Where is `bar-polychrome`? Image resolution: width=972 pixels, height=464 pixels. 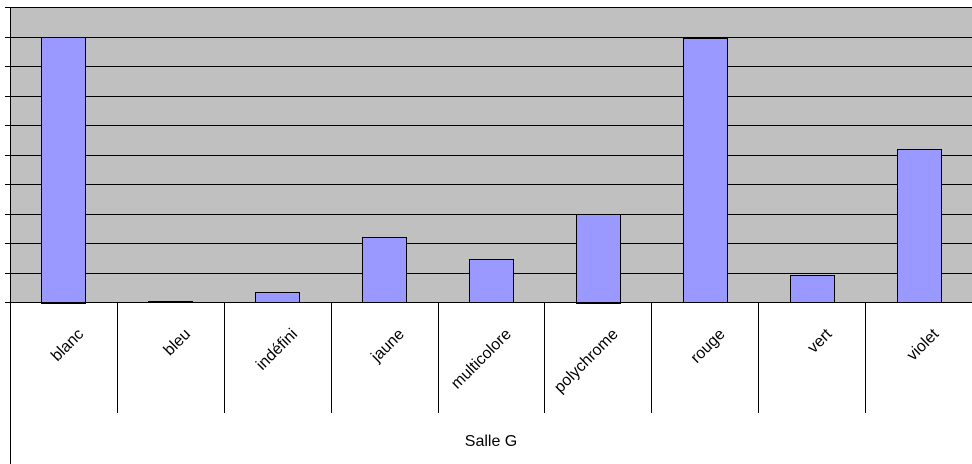
bar-polychrome is located at coordinates (598, 259).